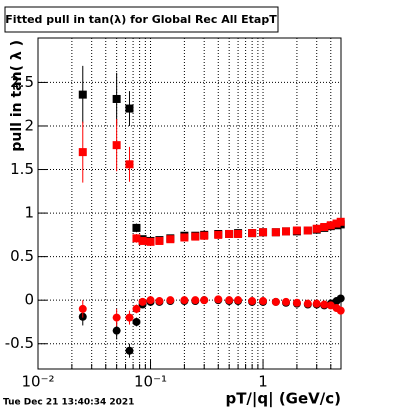 The width and height of the screenshot is (400, 409). What do you see at coordinates (29, 125) in the screenshot?
I see `y-tick-label: 2` at bounding box center [29, 125].